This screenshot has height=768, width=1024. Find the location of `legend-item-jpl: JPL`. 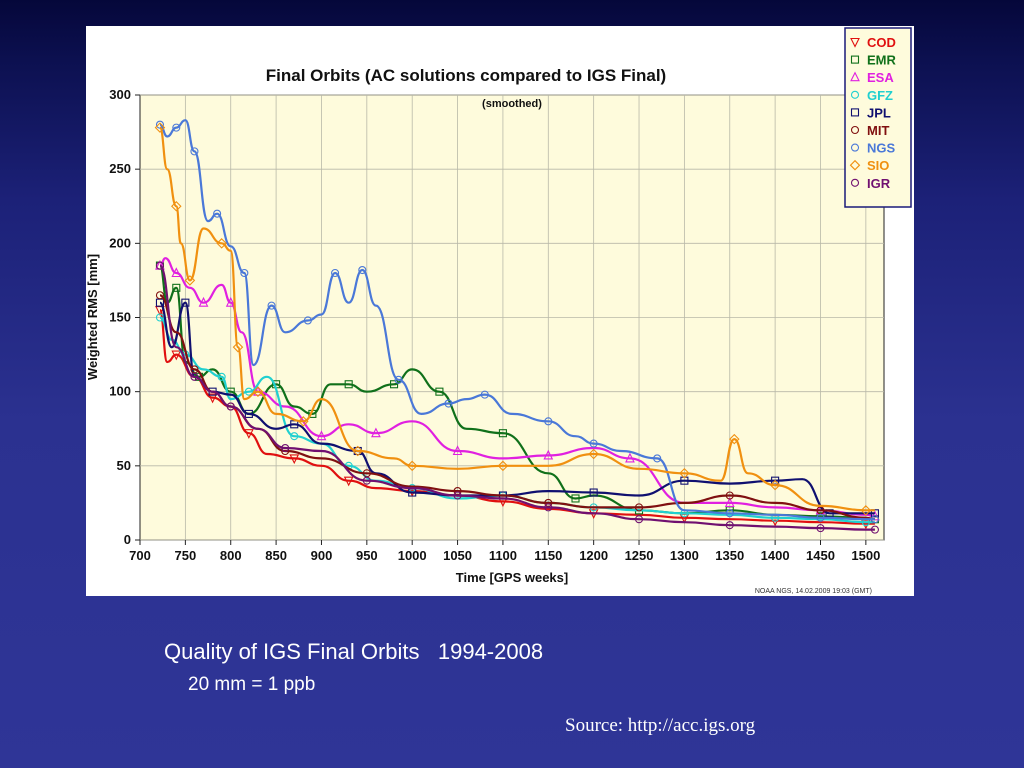

legend-item-jpl: JPL is located at coordinates (870, 112).